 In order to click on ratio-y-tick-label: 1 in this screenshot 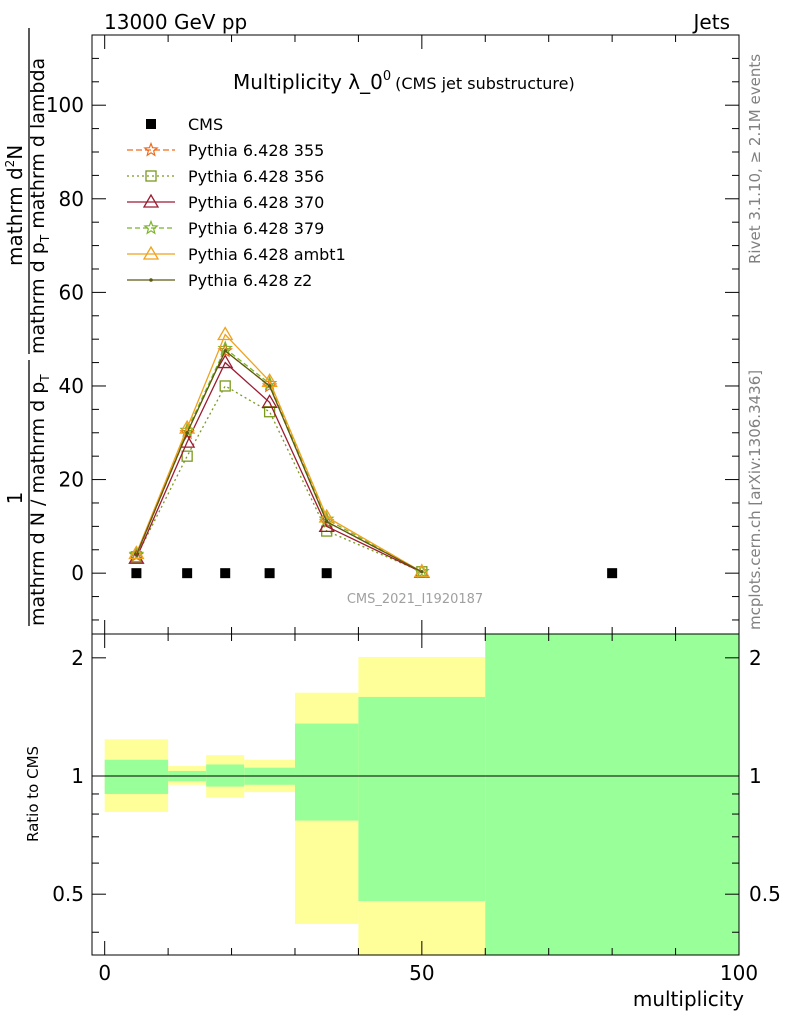, I will do `click(77, 776)`.